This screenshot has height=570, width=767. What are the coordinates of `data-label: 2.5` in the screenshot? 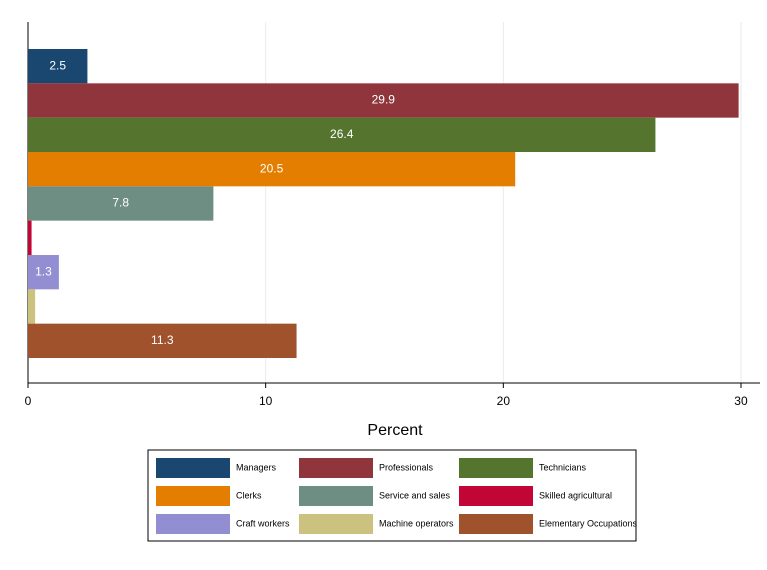 It's located at (57, 65).